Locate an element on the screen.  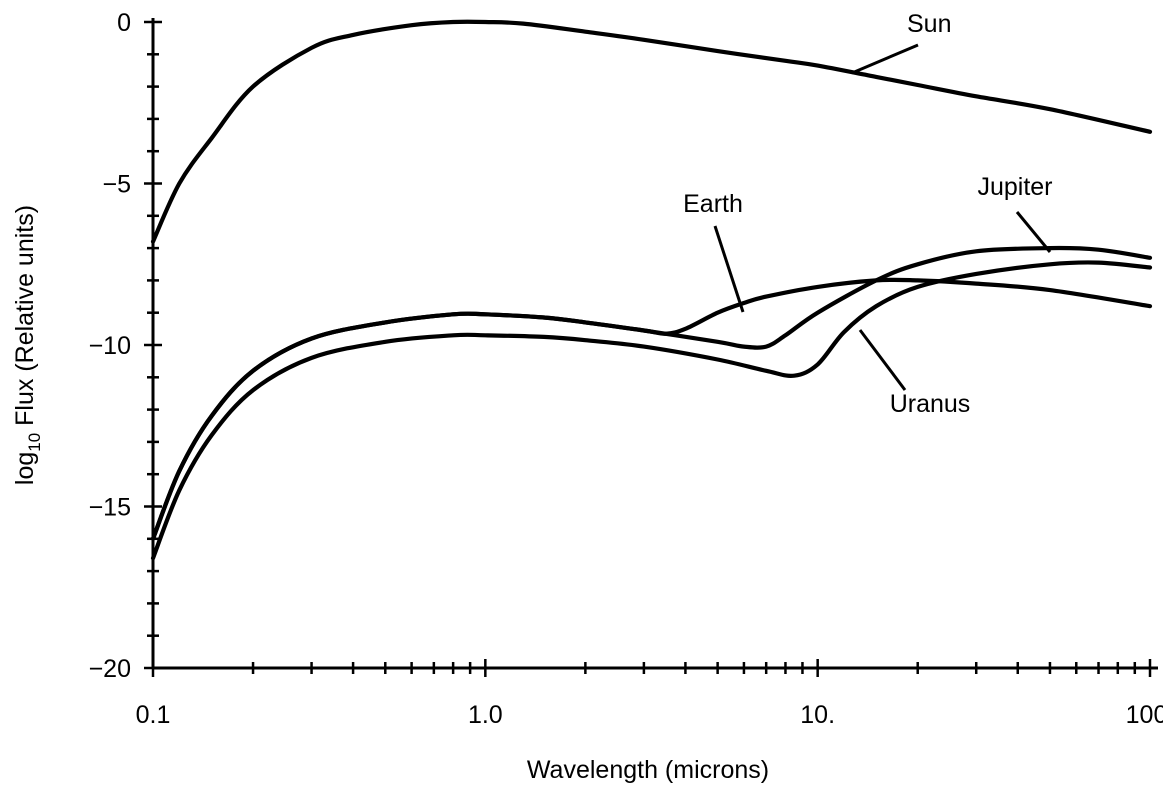
x-tick-label: 10. is located at coordinates (817, 715).